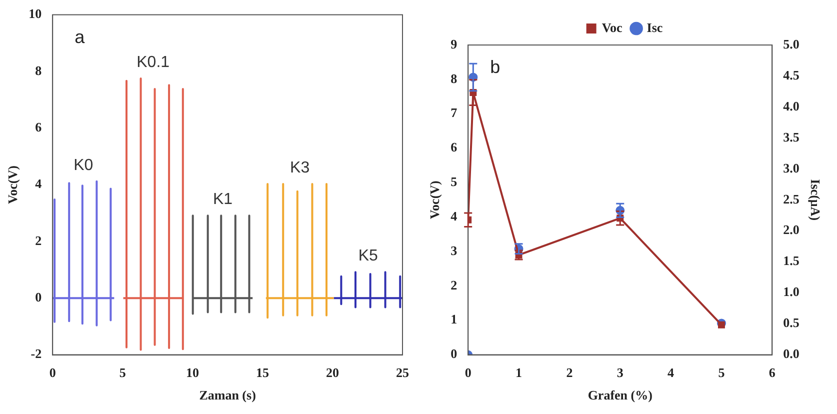 This screenshot has height=414, width=837. What do you see at coordinates (35, 14) in the screenshot?
I see `y-tick-label: 10` at bounding box center [35, 14].